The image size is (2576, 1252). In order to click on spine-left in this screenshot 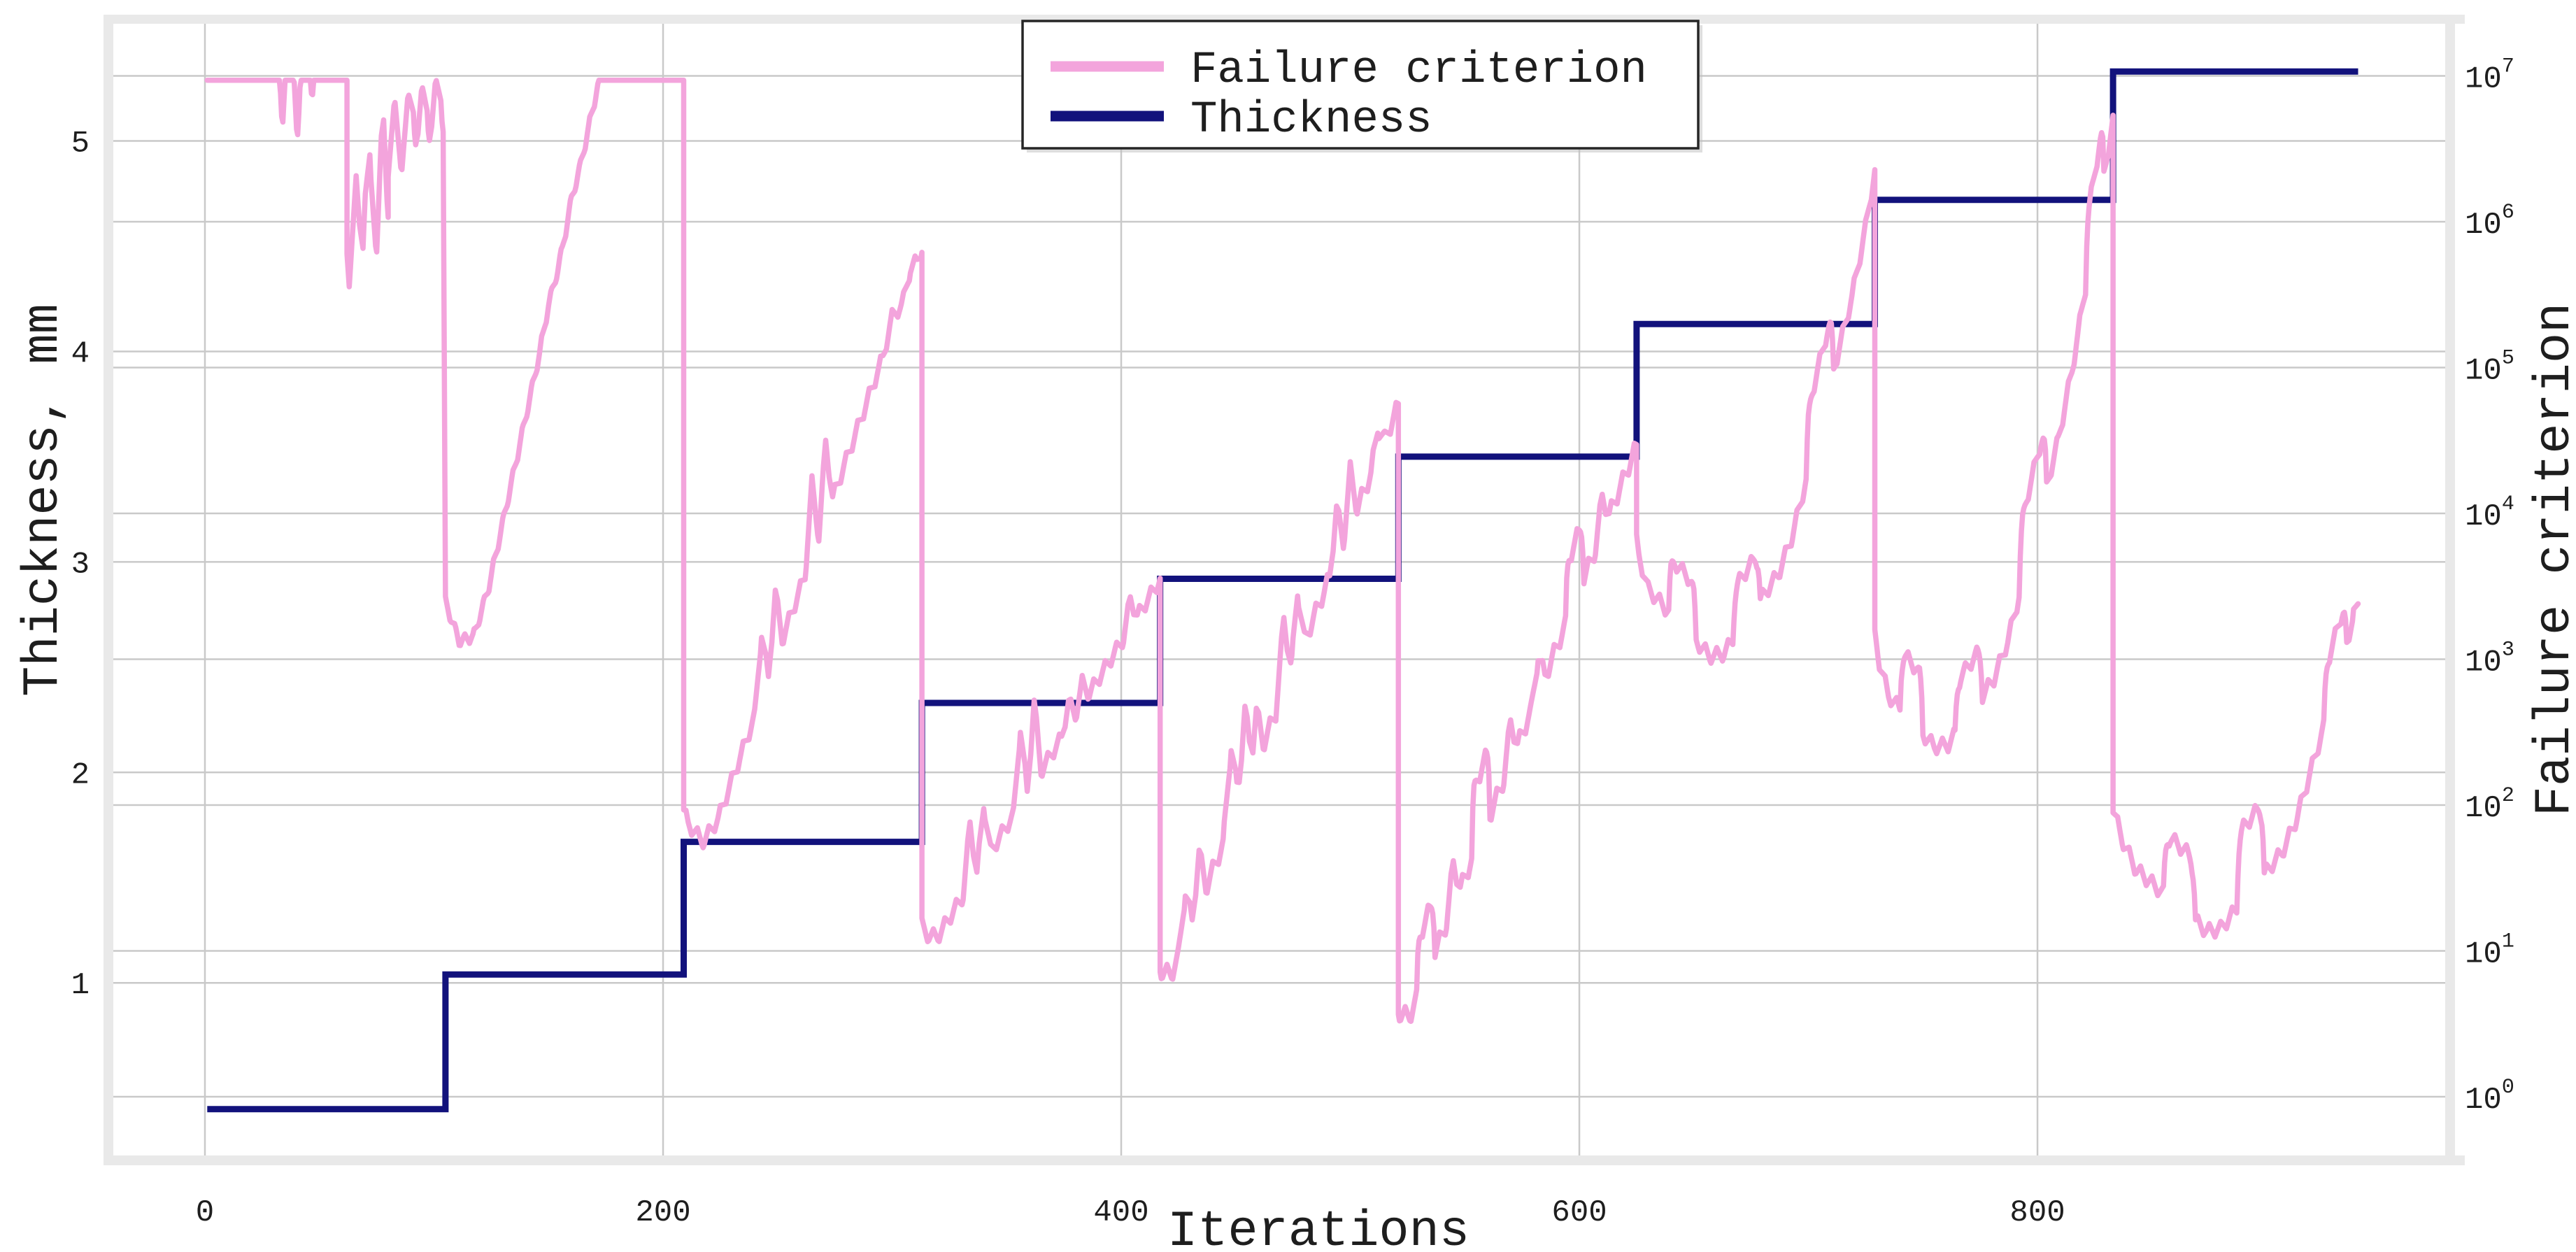, I will do `click(108, 590)`.